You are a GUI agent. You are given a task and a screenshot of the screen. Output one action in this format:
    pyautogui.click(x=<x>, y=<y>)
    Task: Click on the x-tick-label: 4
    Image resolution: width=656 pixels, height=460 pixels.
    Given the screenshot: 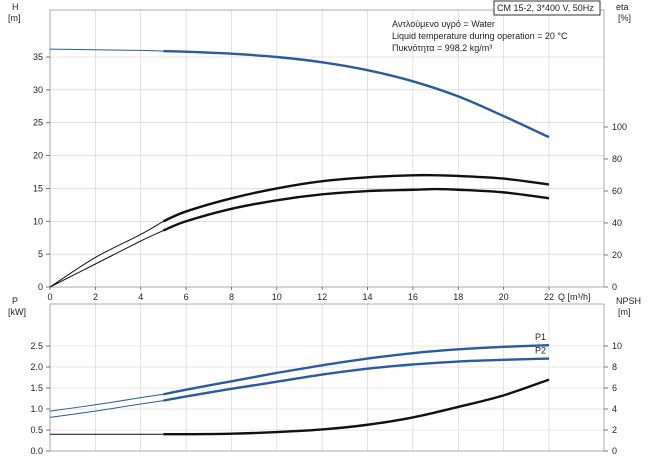 What is the action you would take?
    pyautogui.click(x=140, y=297)
    